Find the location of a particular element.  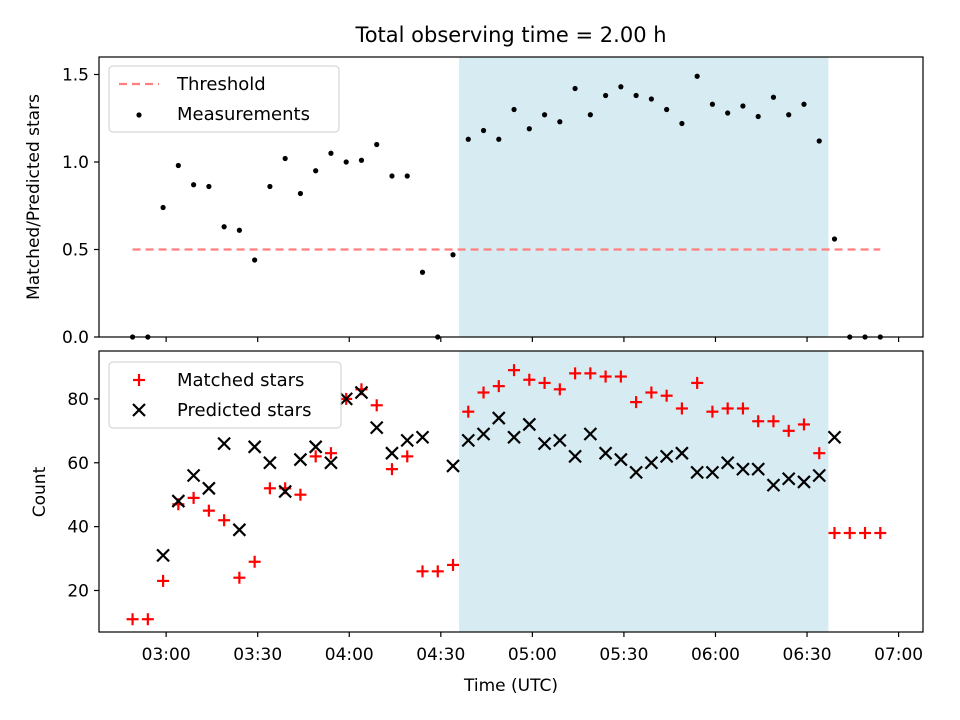

bottom-ylabel: Count is located at coordinates (40, 491).